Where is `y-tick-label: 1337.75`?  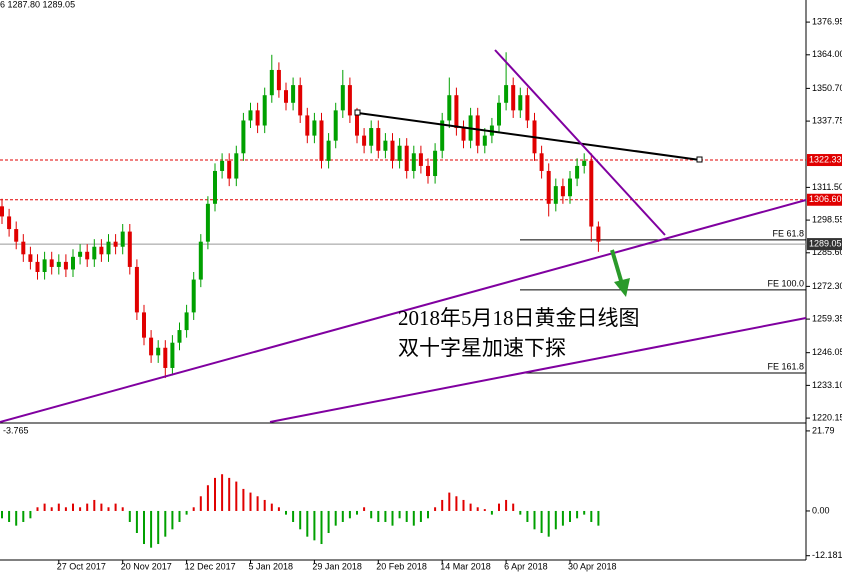
y-tick-label: 1337.75 is located at coordinates (827, 120).